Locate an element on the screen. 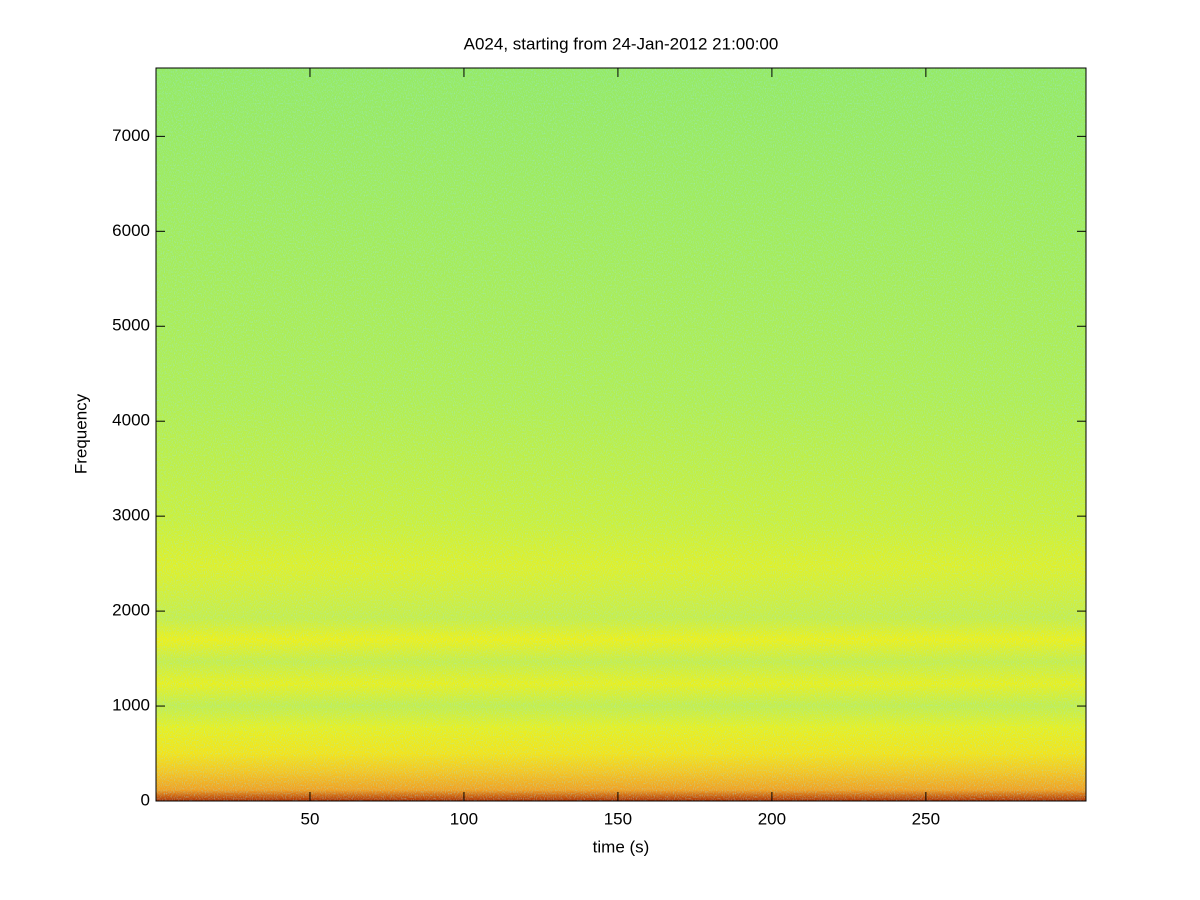 Image resolution: width=1200 pixels, height=900 pixels. x-tick-label: 150 is located at coordinates (618, 818).